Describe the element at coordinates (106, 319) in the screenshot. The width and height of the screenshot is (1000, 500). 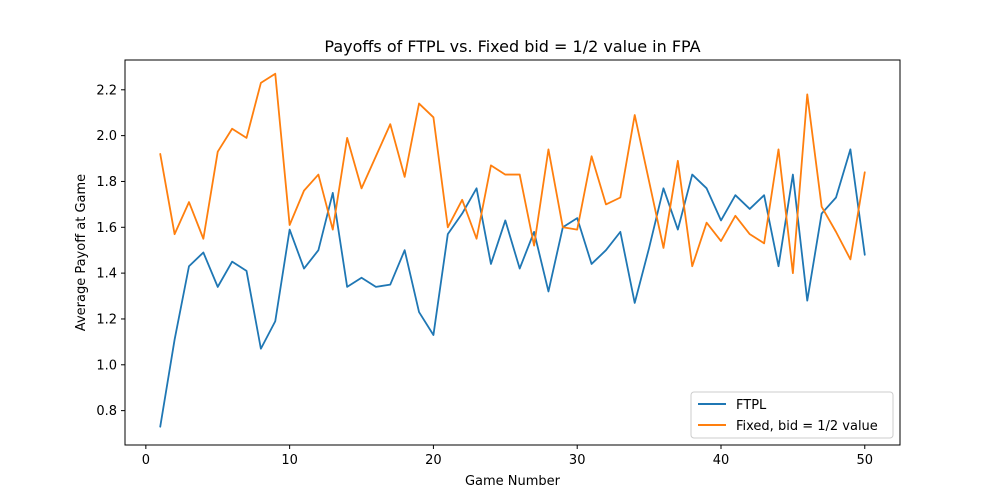
I see `y-tick-label: 1.2` at that location.